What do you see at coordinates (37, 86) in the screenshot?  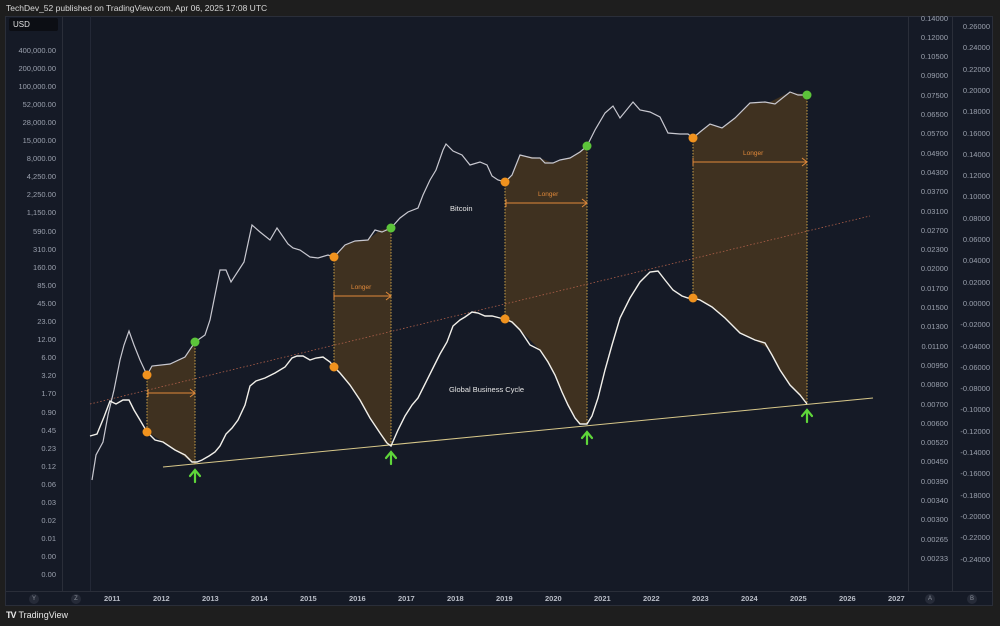 I see `axis-tick: 100,000.00` at bounding box center [37, 86].